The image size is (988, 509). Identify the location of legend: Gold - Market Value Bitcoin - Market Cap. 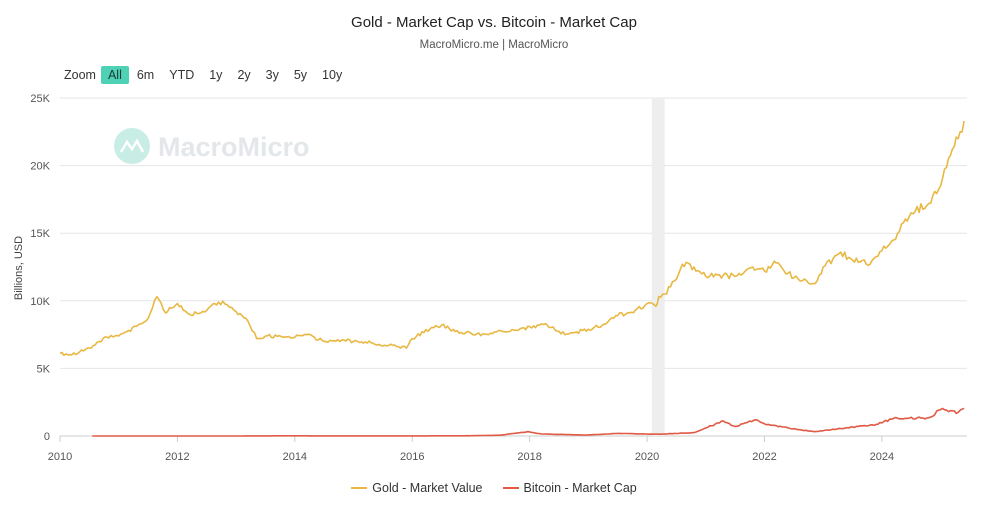
(494, 488).